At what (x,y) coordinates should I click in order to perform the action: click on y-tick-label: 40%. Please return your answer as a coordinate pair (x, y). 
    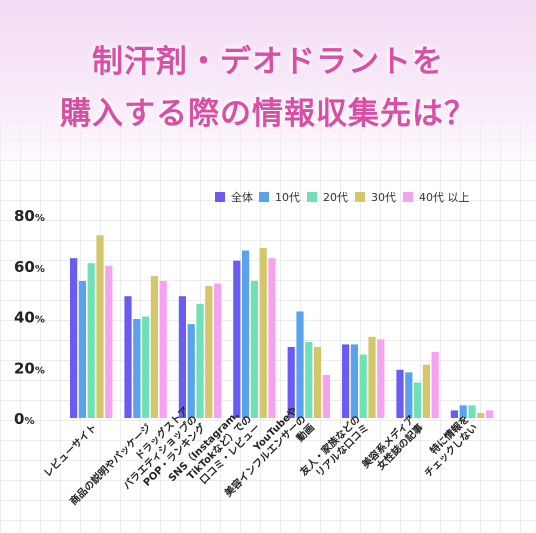
    Looking at the image, I should click on (29, 318).